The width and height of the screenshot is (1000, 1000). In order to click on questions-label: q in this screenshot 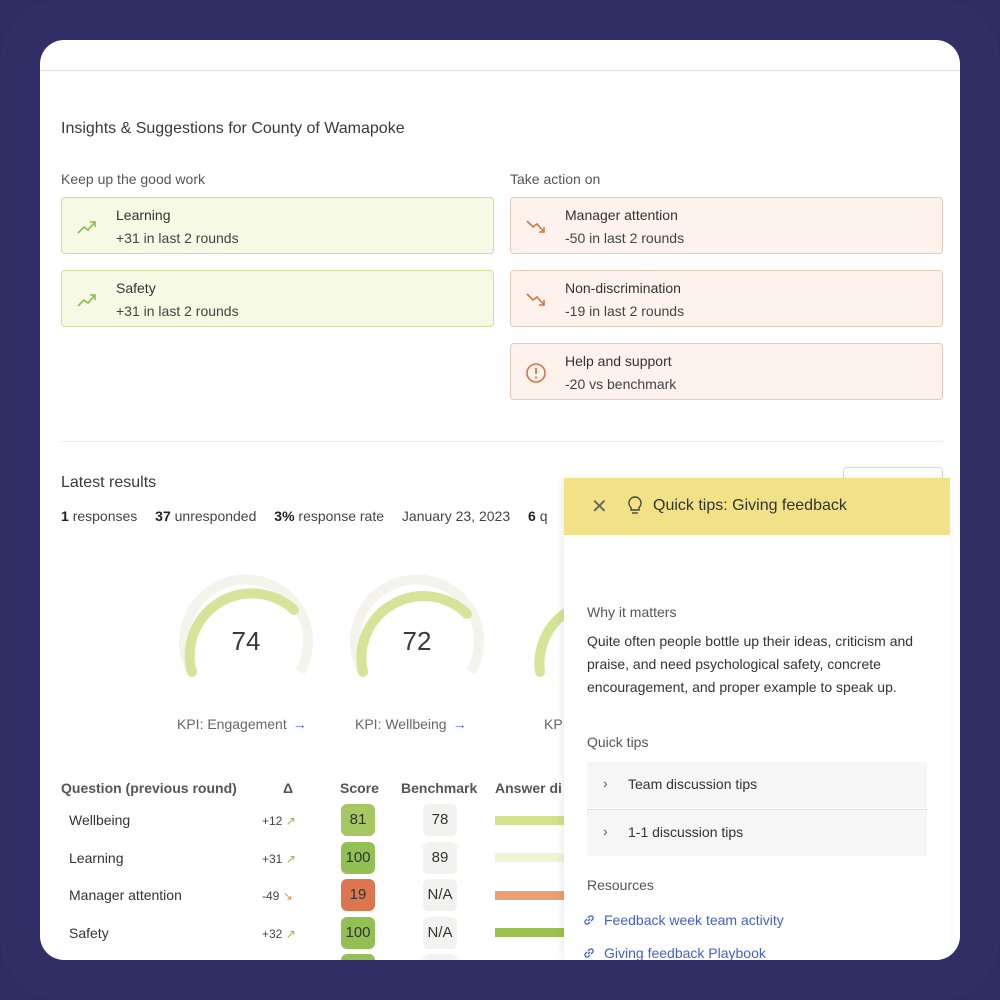, I will do `click(543, 516)`.